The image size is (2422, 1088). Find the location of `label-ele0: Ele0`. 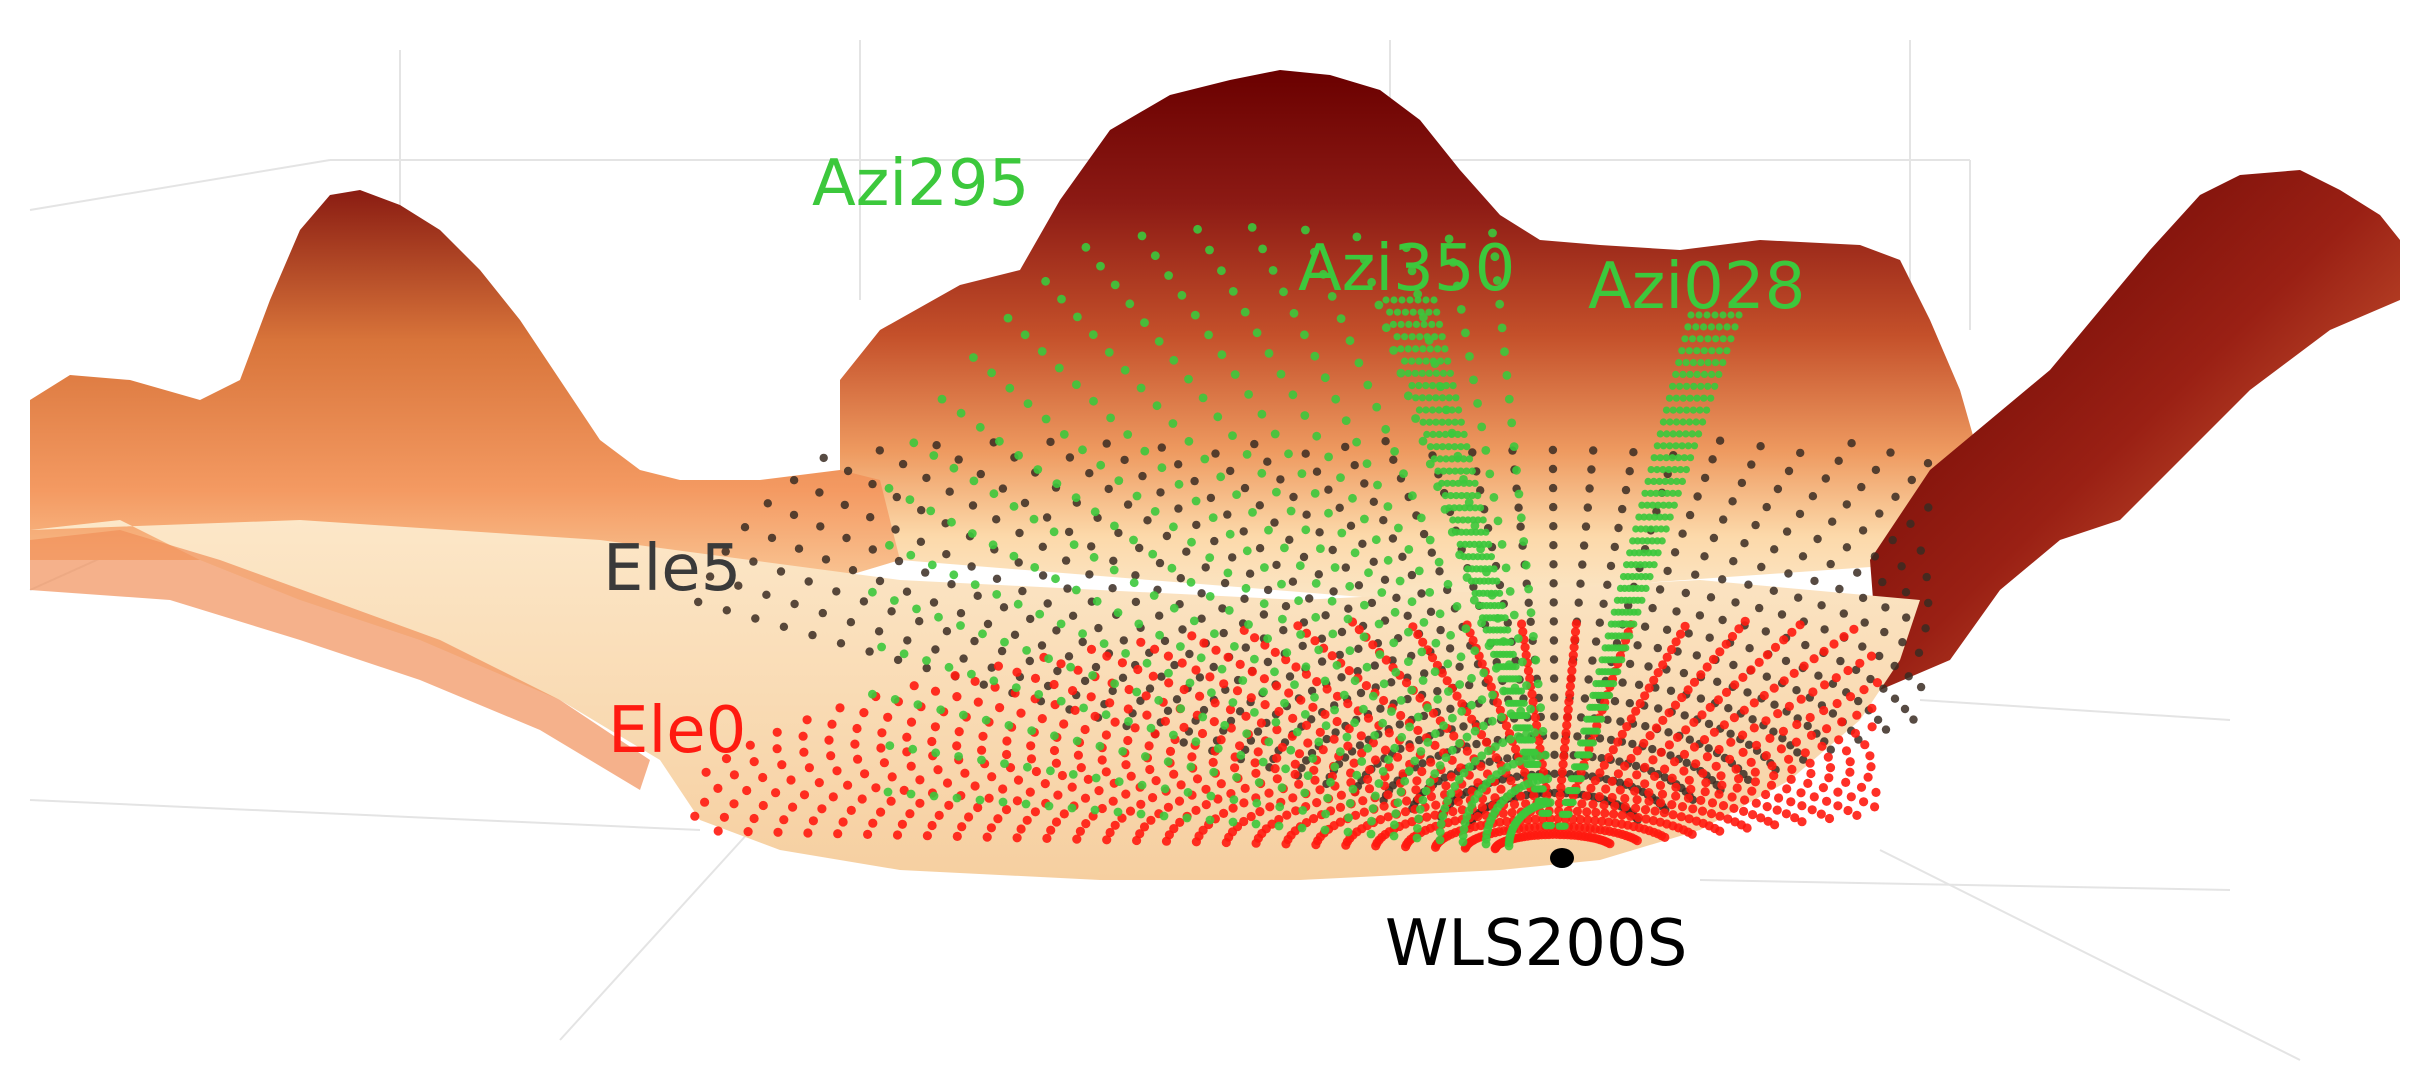

label-ele0: Ele0 is located at coordinates (677, 731).